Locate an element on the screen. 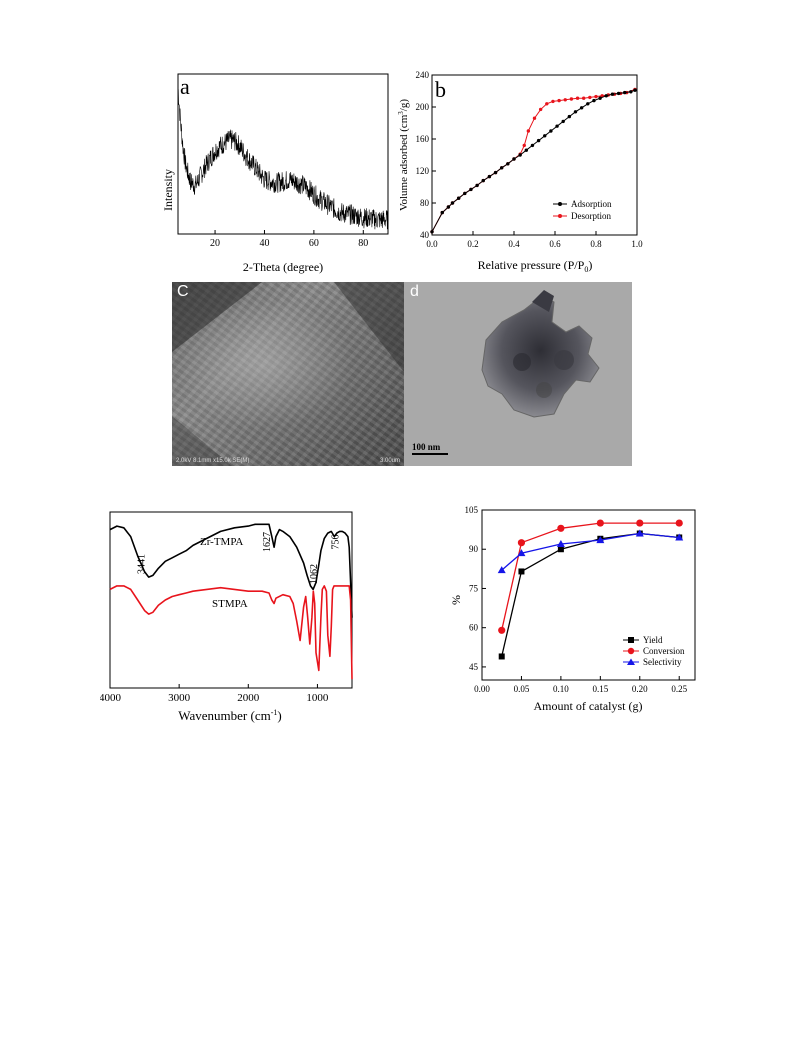  catalyst-legend: Yield Conversion Selectivity is located at coordinates (654, 651).